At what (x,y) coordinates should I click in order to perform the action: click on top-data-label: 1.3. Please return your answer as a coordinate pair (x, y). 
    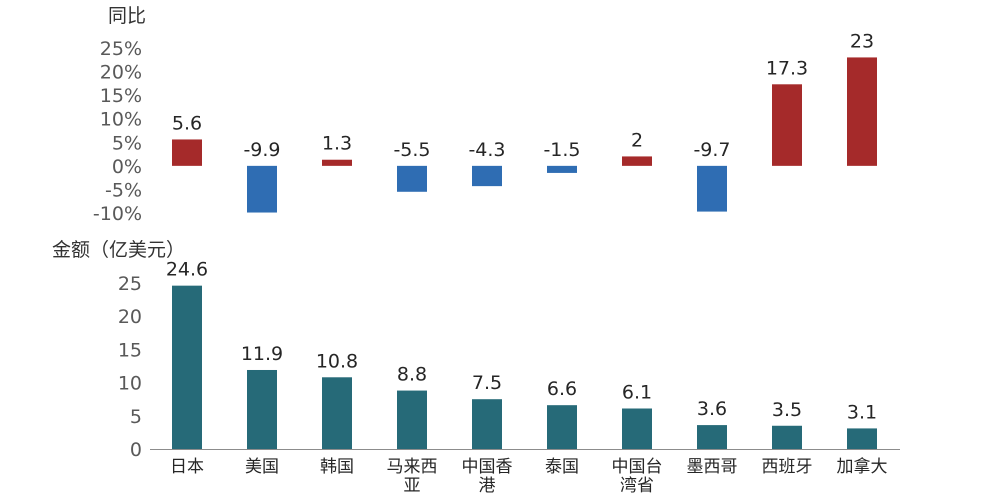
    Looking at the image, I should click on (337, 144).